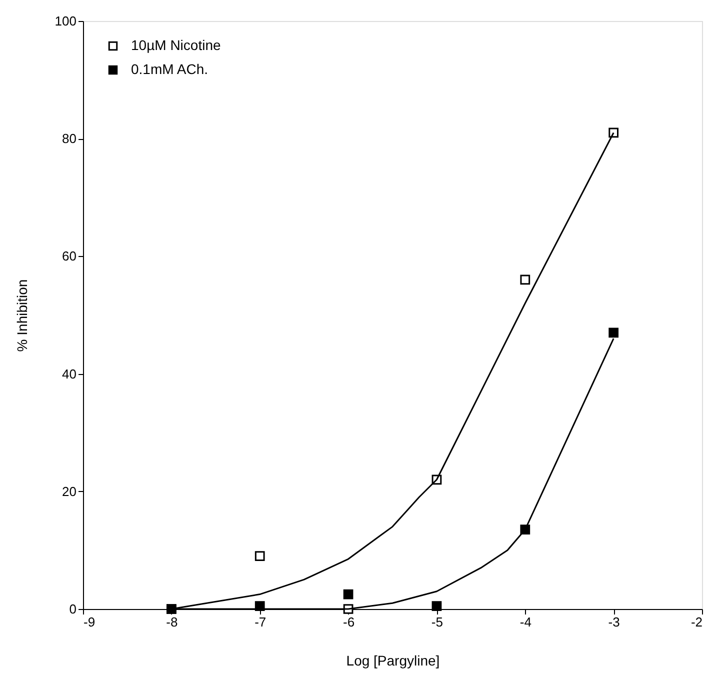 The width and height of the screenshot is (718, 683). Describe the element at coordinates (65, 21) in the screenshot. I see `y-tick-label: 100` at that location.